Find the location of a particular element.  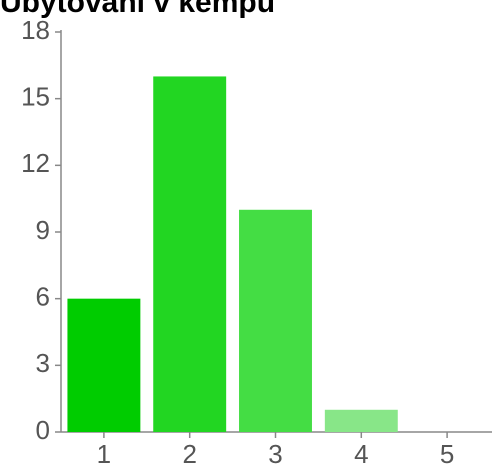

y-tick-label: 12 is located at coordinates (35, 163).